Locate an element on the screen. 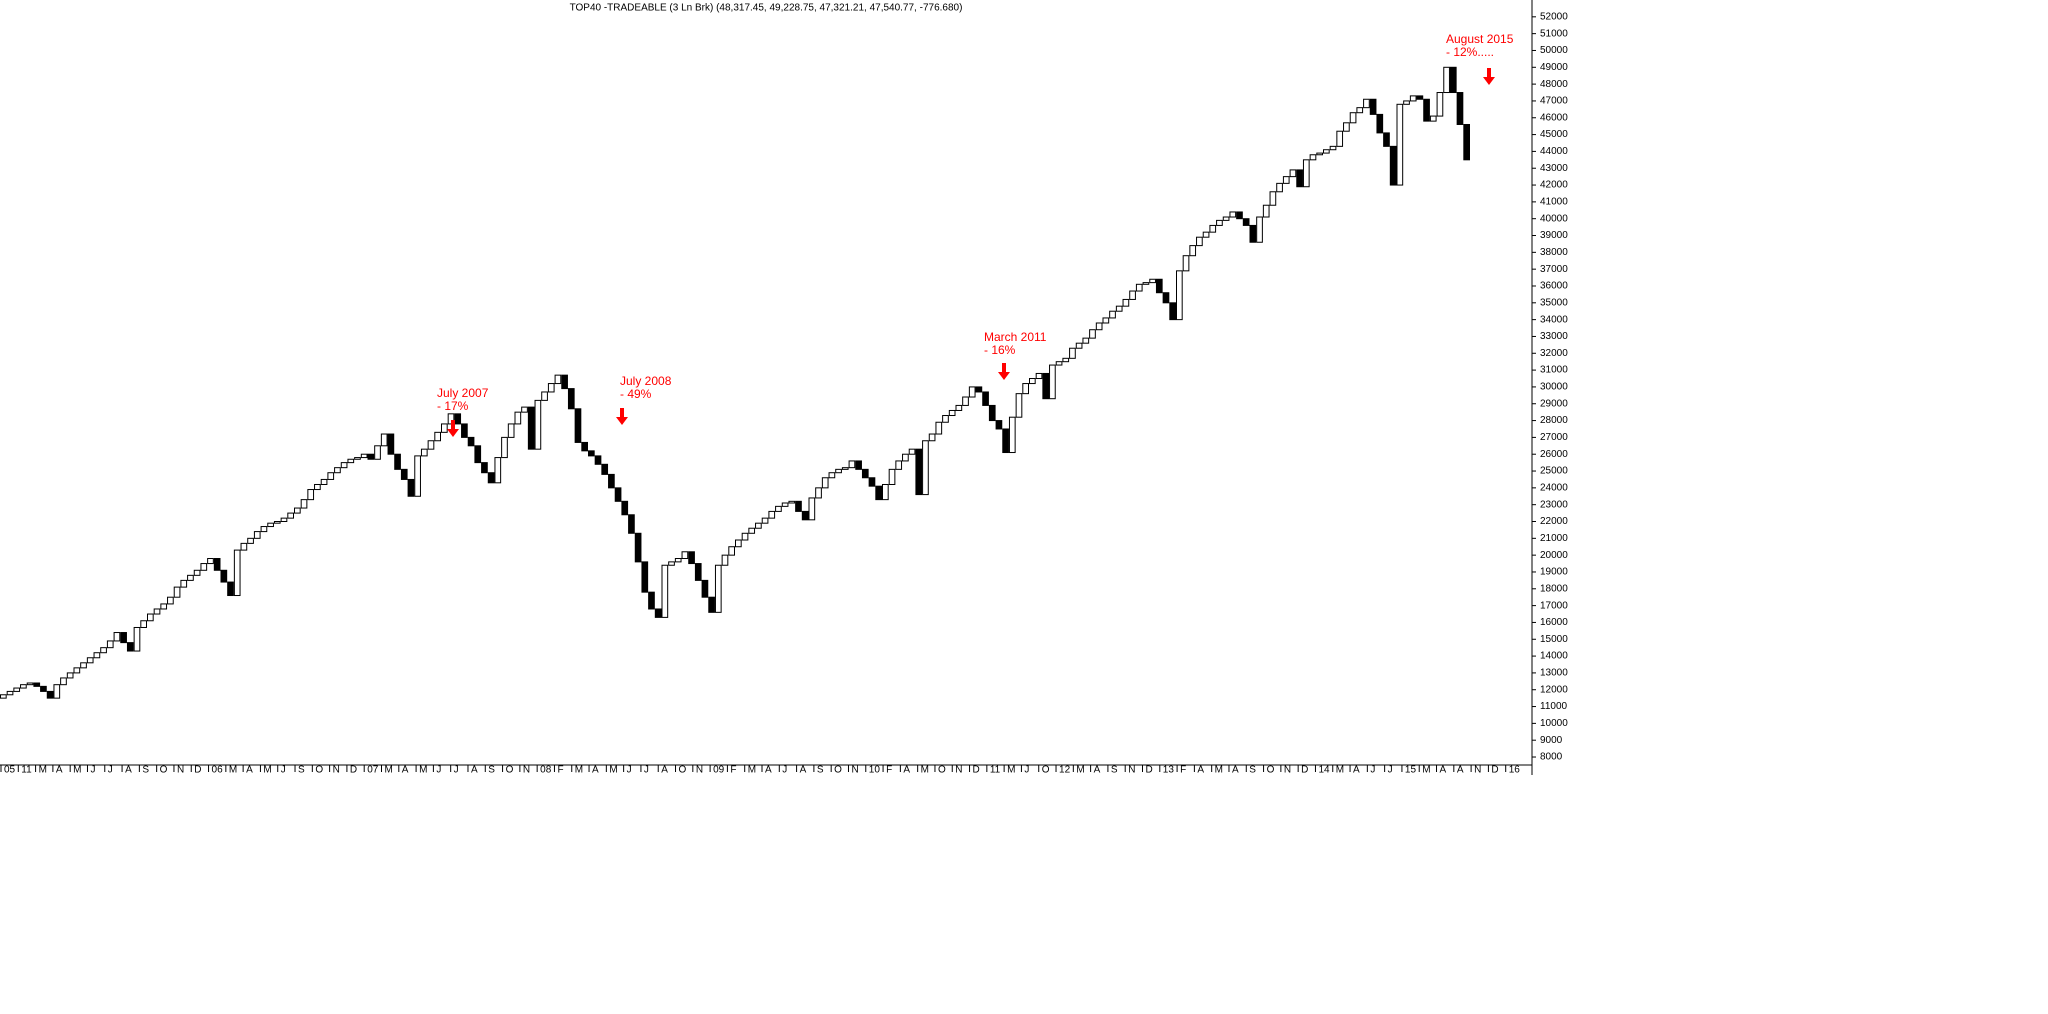  y-tick-label: 37000 is located at coordinates (1554, 269).